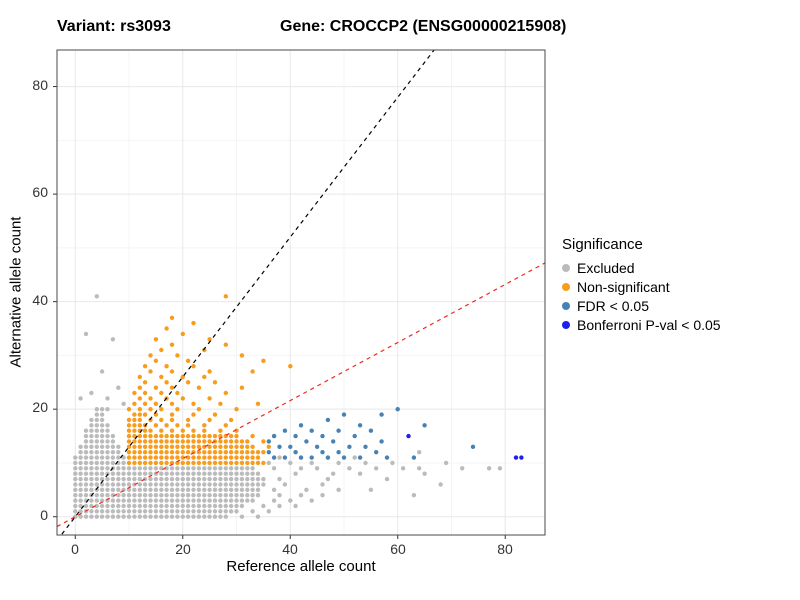 Image resolution: width=800 pixels, height=600 pixels. I want to click on y-tick-label-0: 0, so click(44, 515).